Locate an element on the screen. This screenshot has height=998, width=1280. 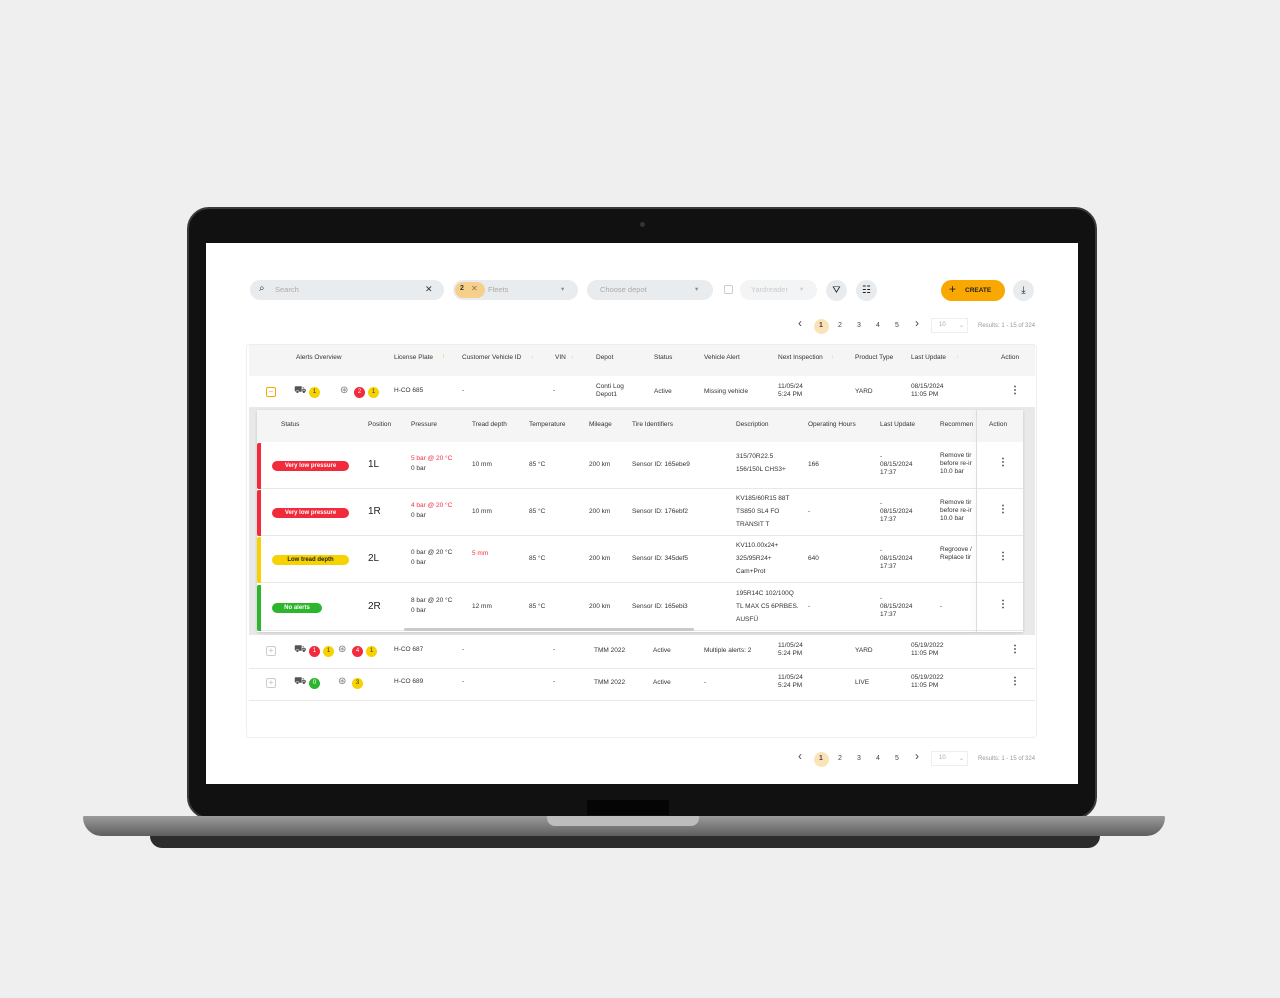
tire-column-header: Tread depth is located at coordinates (489, 424).